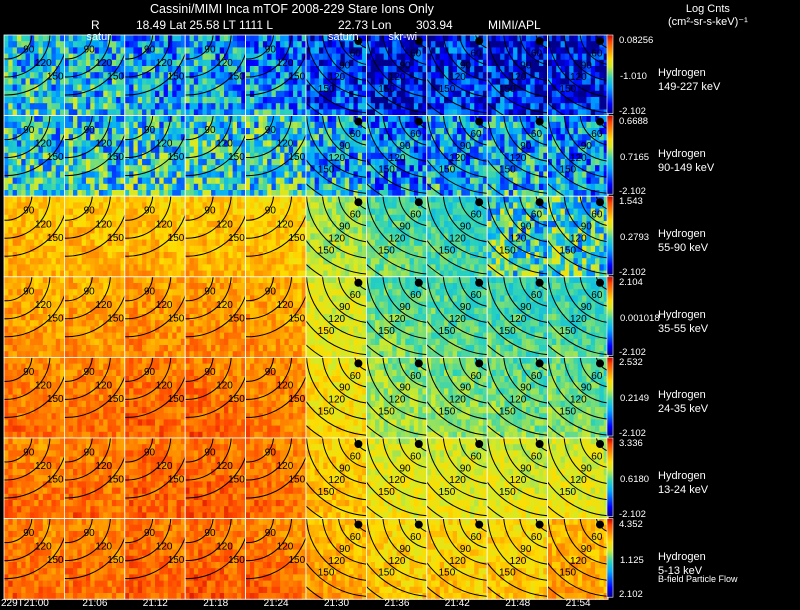 This screenshot has height=610, width=800. What do you see at coordinates (260, 47) in the screenshot?
I see `contour-line` at bounding box center [260, 47].